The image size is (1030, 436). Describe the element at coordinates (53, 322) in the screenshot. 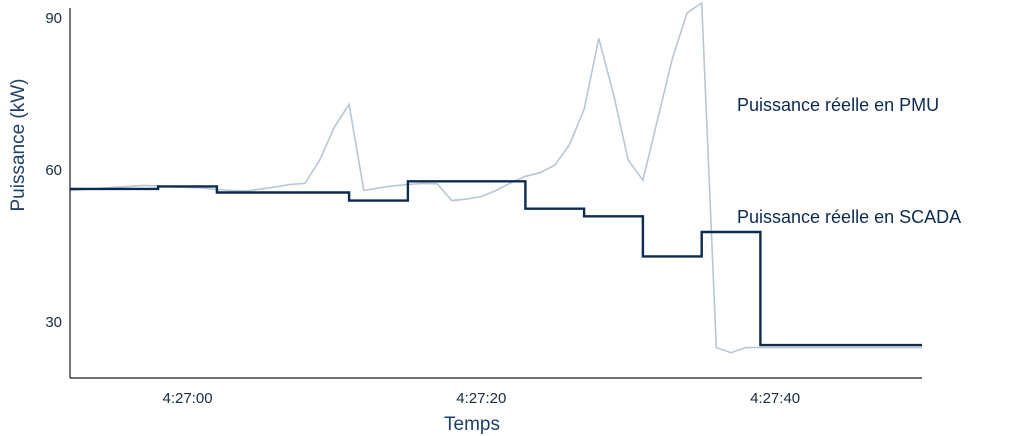

I see `y-tick-label: 30` at that location.